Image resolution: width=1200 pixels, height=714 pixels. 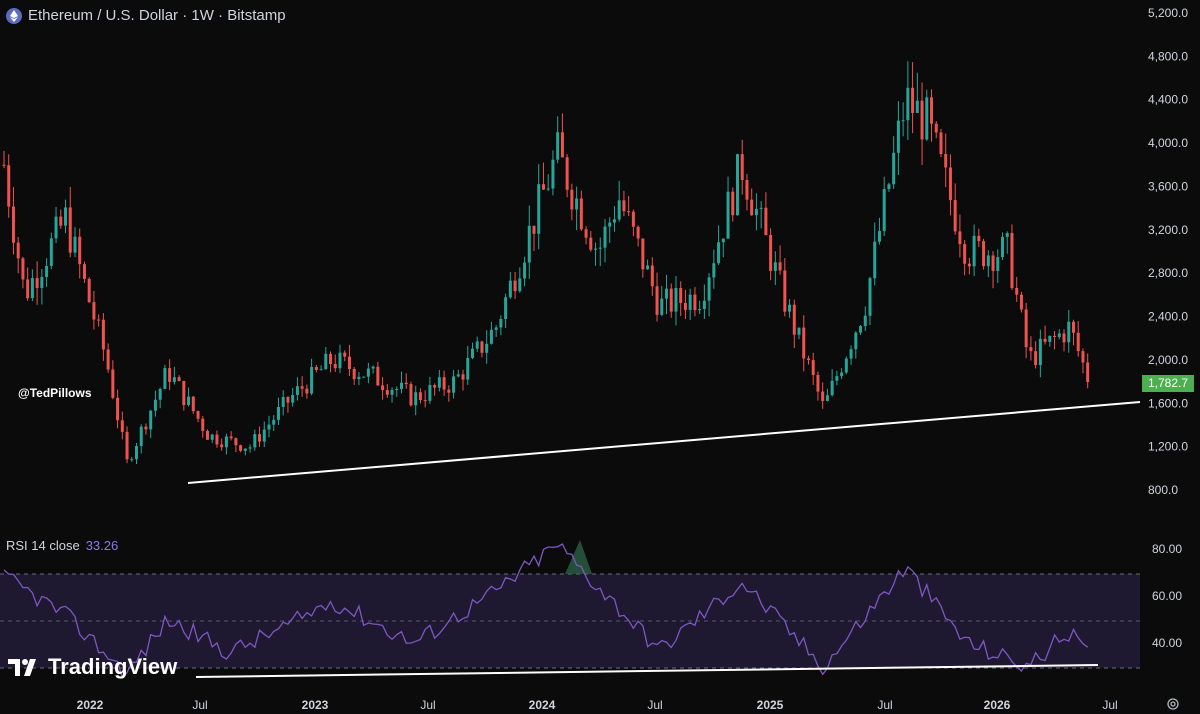 What do you see at coordinates (315, 705) in the screenshot?
I see `time-tick-label: 2023` at bounding box center [315, 705].